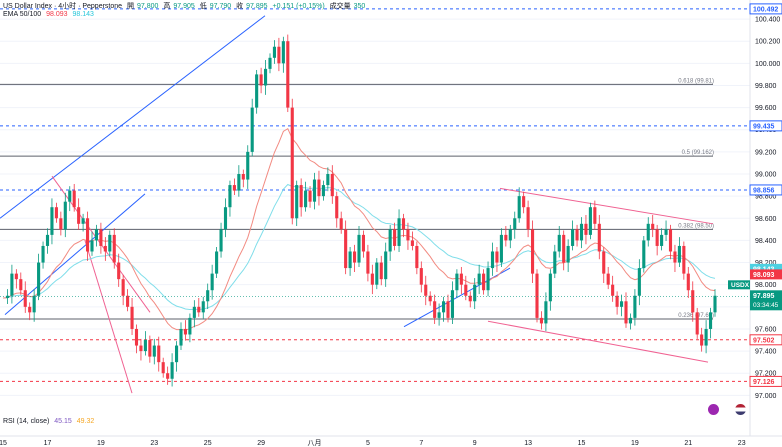  What do you see at coordinates (101, 443) in the screenshot?
I see `x-tick-label: 19` at bounding box center [101, 443].